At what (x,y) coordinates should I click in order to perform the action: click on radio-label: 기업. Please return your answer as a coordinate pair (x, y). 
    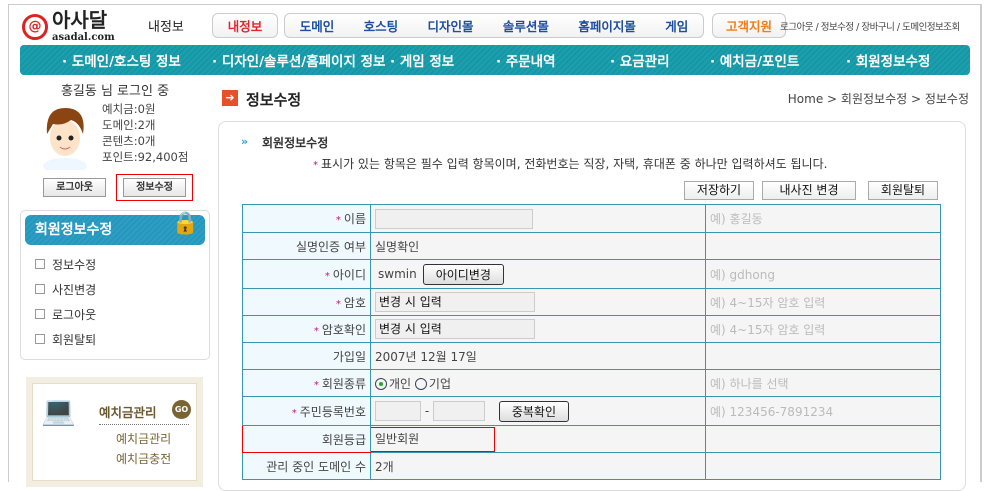
    Looking at the image, I should click on (440, 383).